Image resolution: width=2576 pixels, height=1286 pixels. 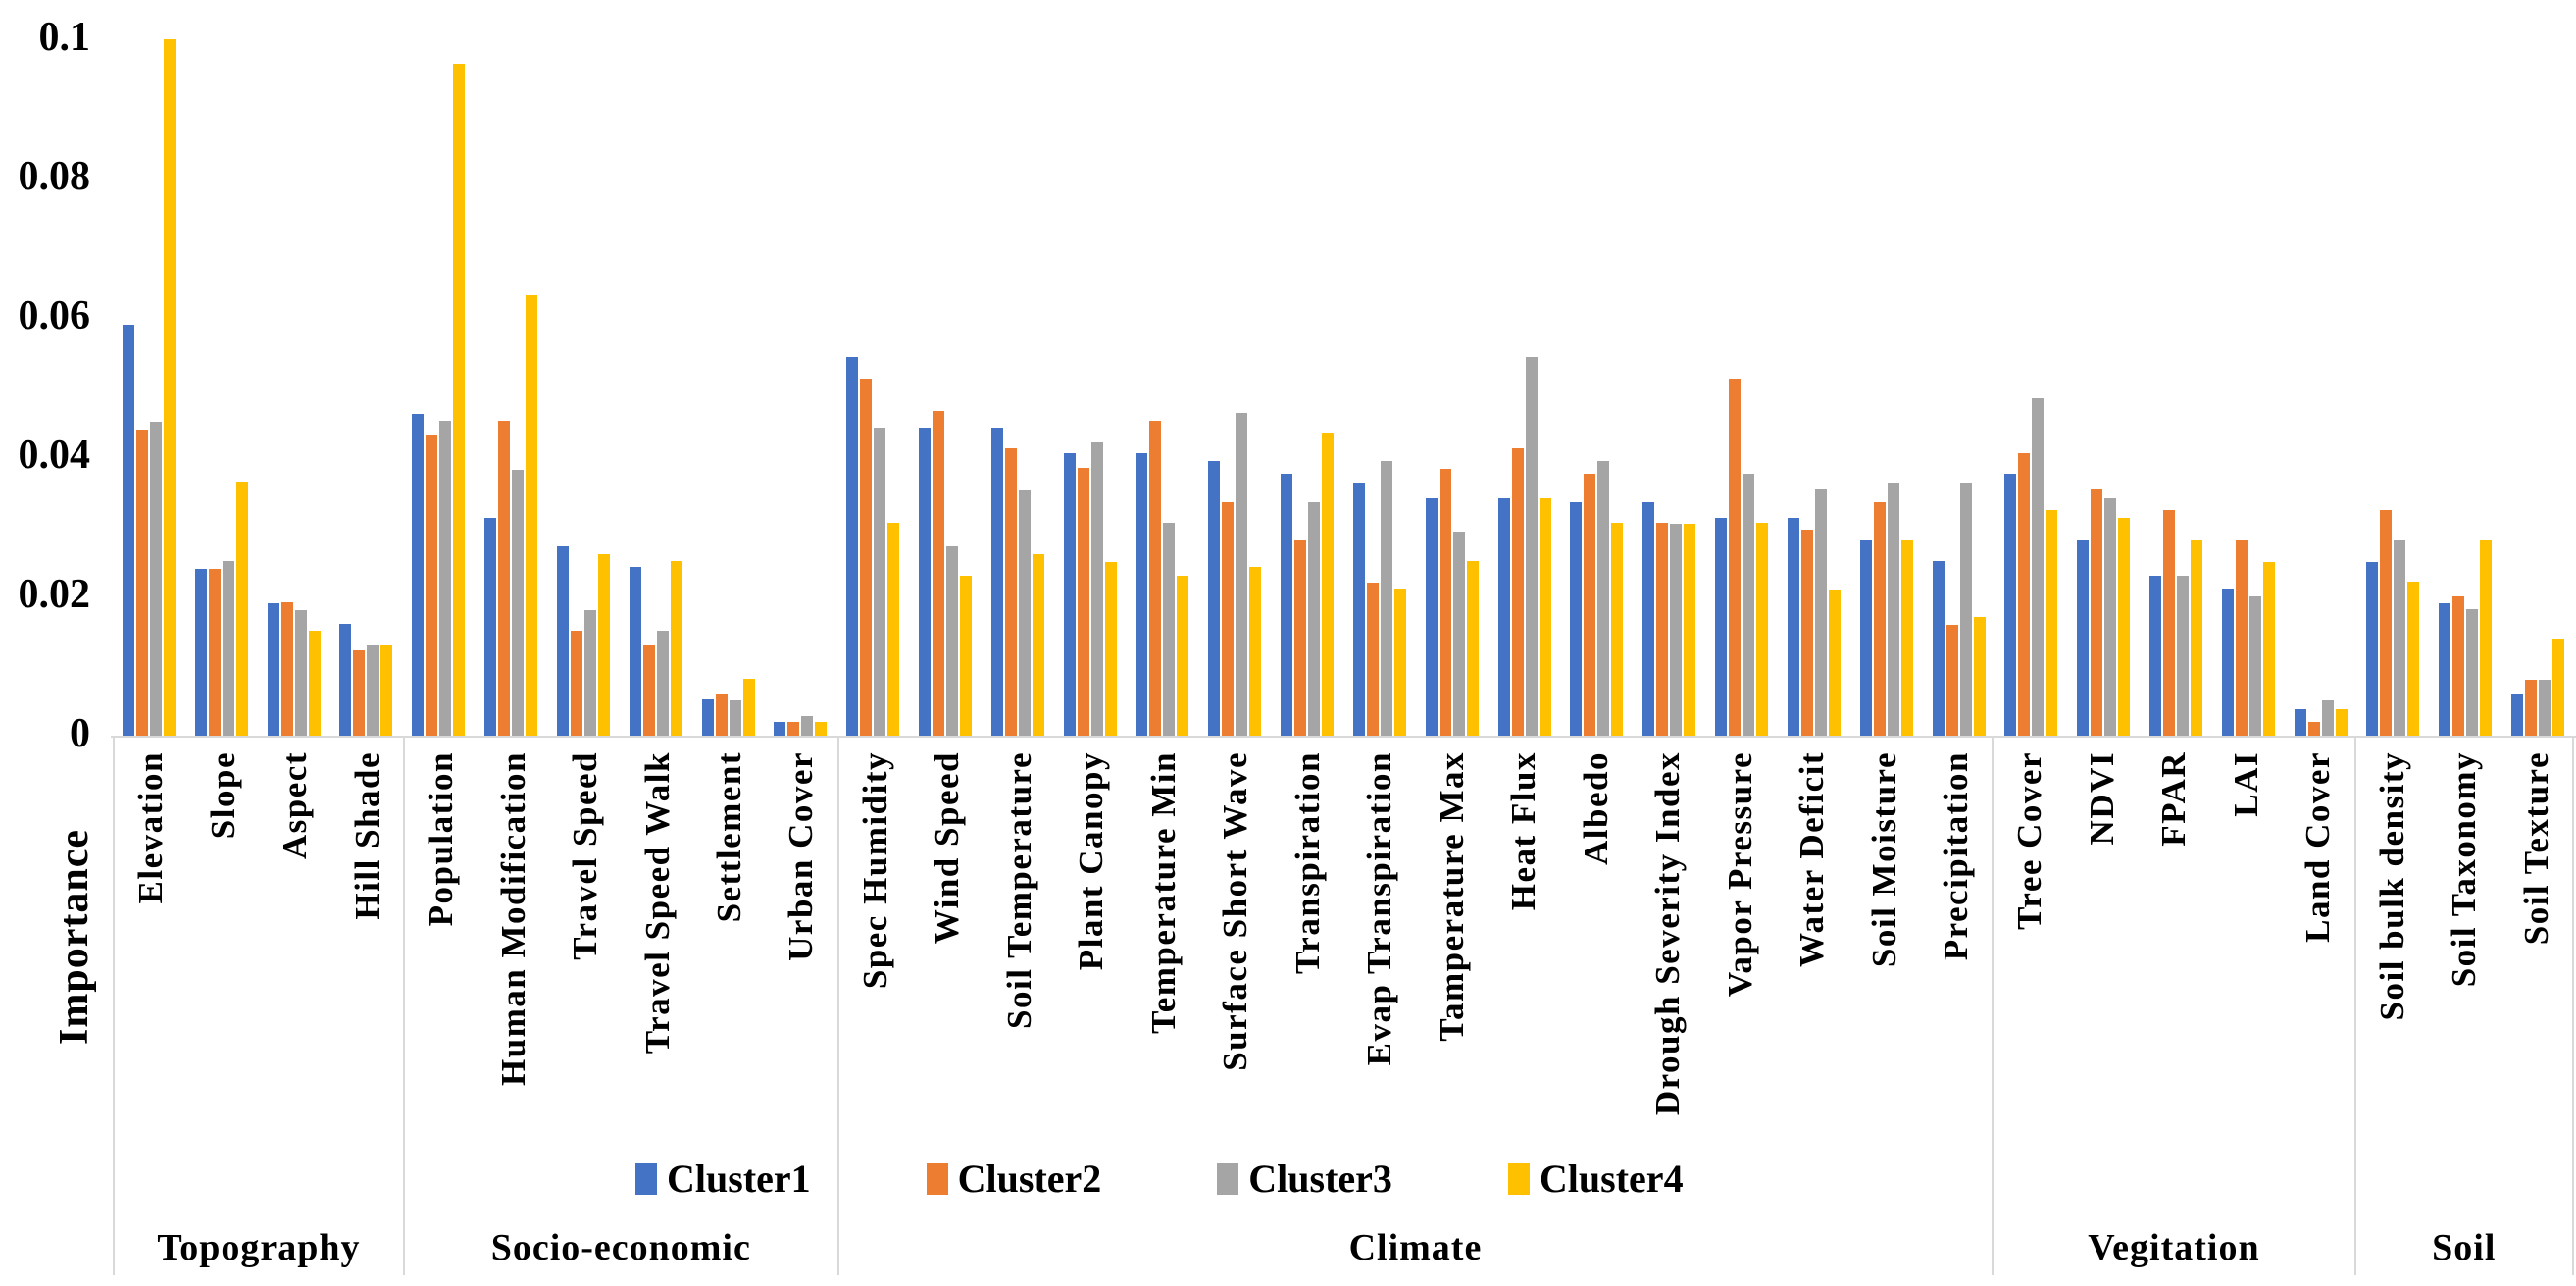 What do you see at coordinates (1812, 852) in the screenshot?
I see `category-label-cell: Water Deficit` at bounding box center [1812, 852].